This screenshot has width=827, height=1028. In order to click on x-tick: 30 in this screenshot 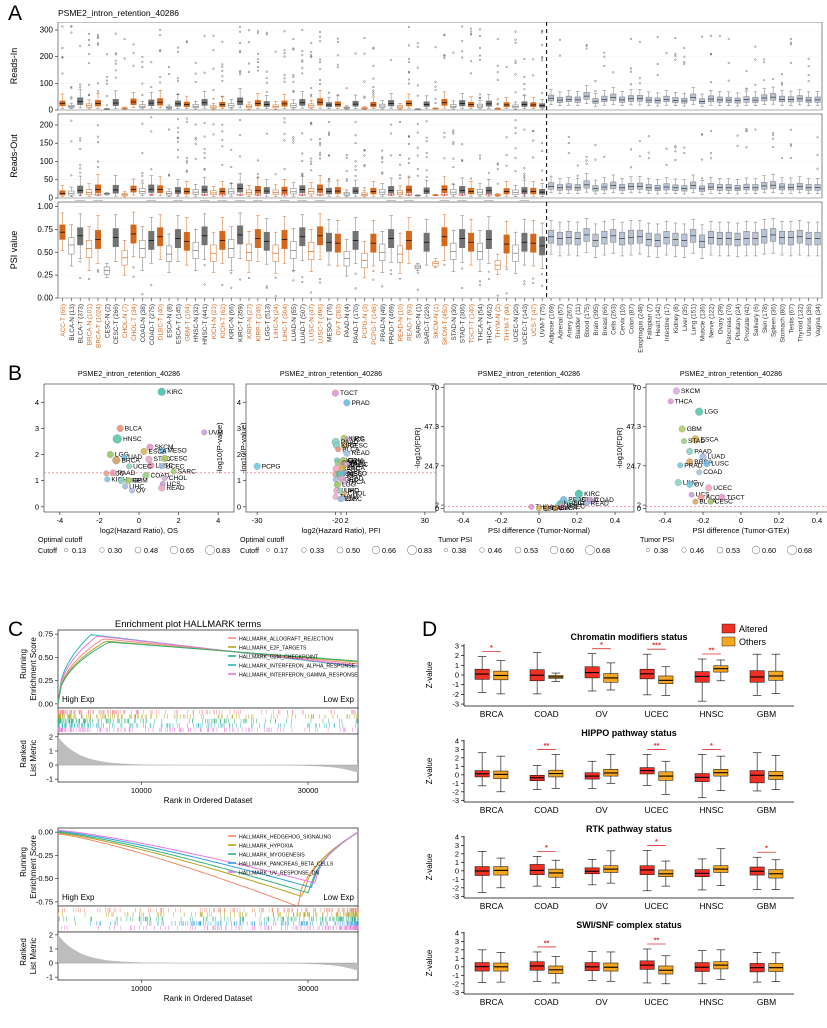, I will do `click(425, 520)`.